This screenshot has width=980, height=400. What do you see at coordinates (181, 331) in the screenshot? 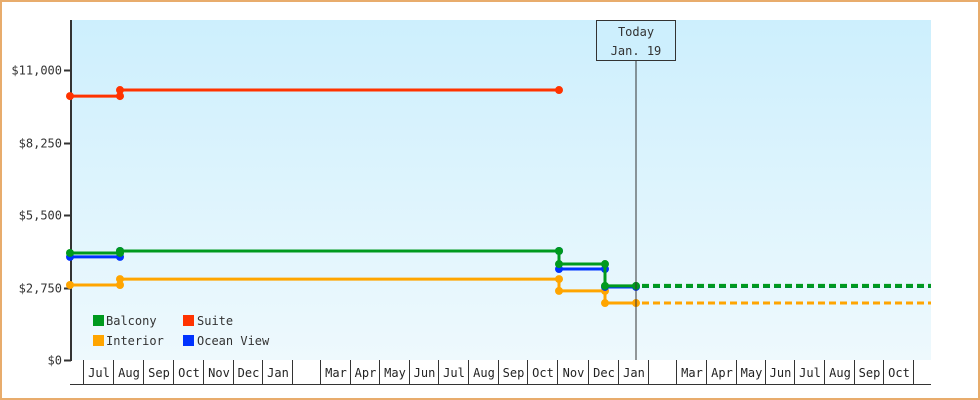
I see `legend: Balcony Suite Interior Ocean View` at bounding box center [181, 331].